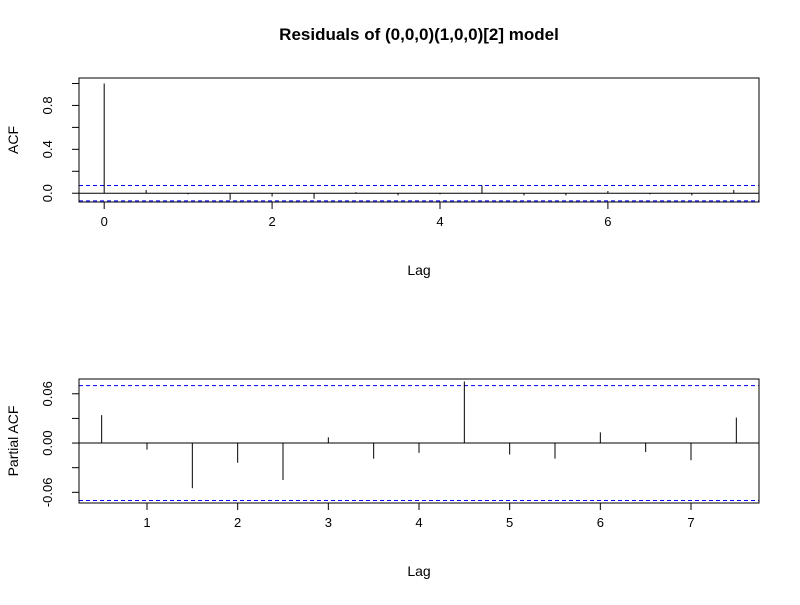  Describe the element at coordinates (146, 522) in the screenshot. I see `pacf-x-tick-label: 1` at that location.